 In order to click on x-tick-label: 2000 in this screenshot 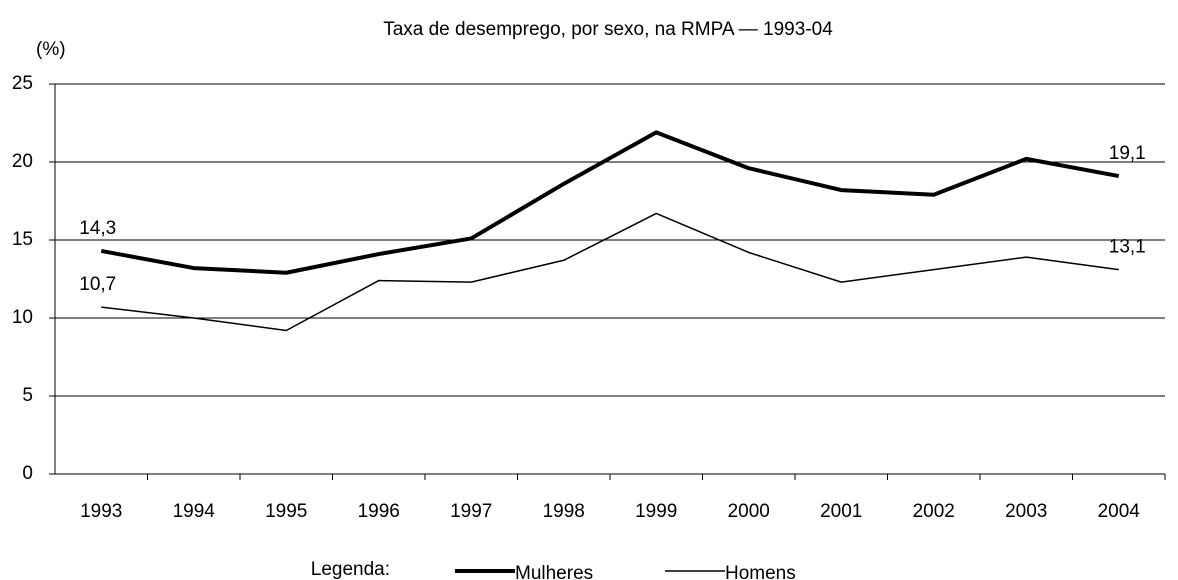, I will do `click(749, 511)`.